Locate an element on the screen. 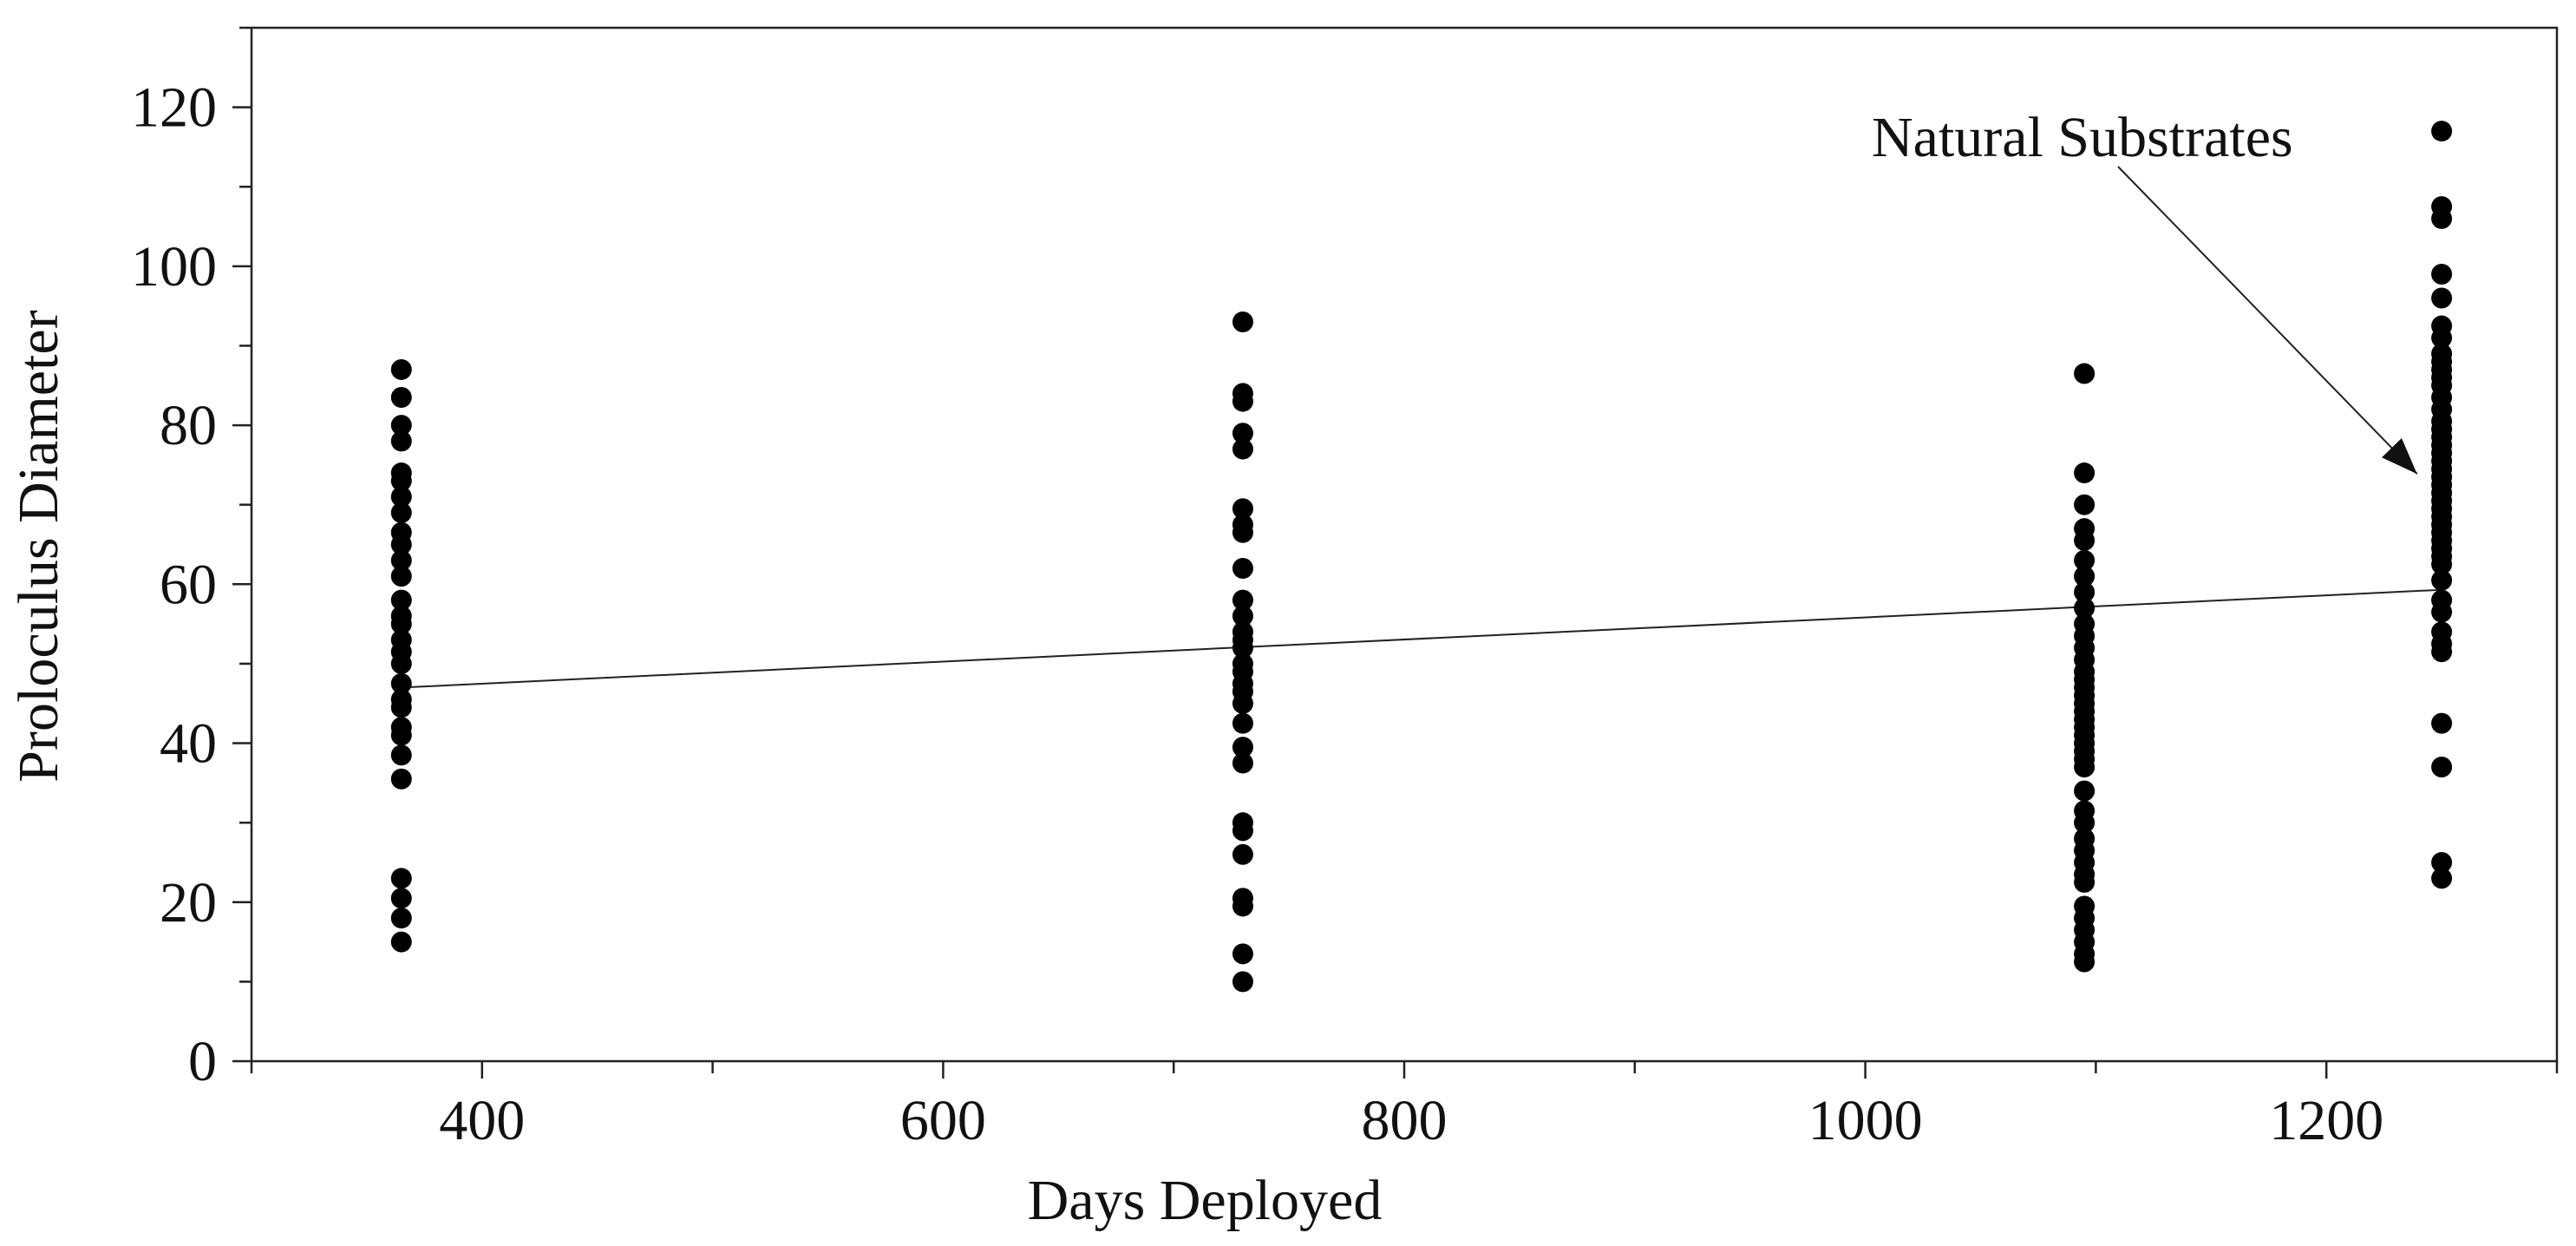 The height and width of the screenshot is (1246, 2576). y-tick-label: 80 is located at coordinates (188, 425).